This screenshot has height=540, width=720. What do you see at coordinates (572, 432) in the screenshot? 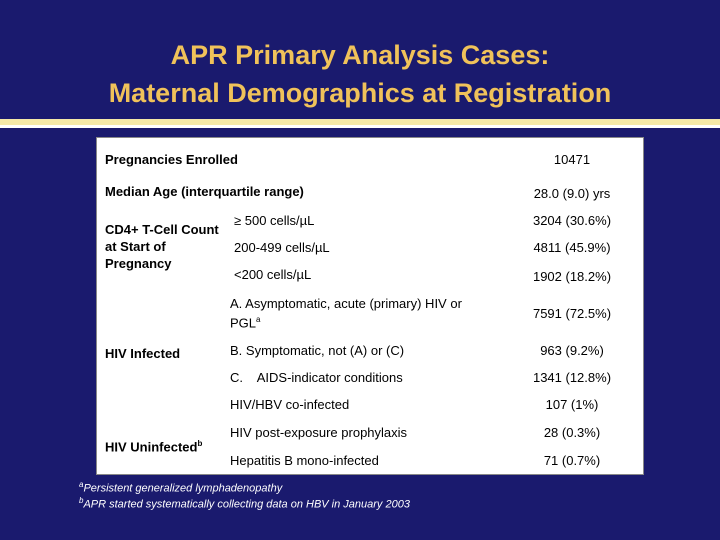
I see `hiv-uninfected-row-value: 28 (0.3%)` at bounding box center [572, 432].